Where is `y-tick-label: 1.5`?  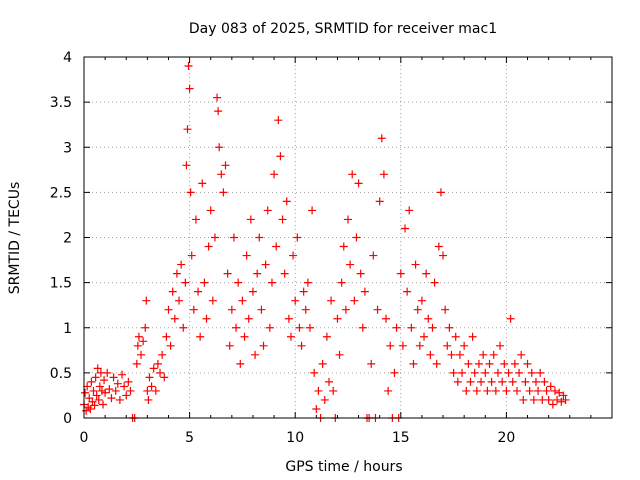 y-tick-label: 1.5 is located at coordinates (61, 284).